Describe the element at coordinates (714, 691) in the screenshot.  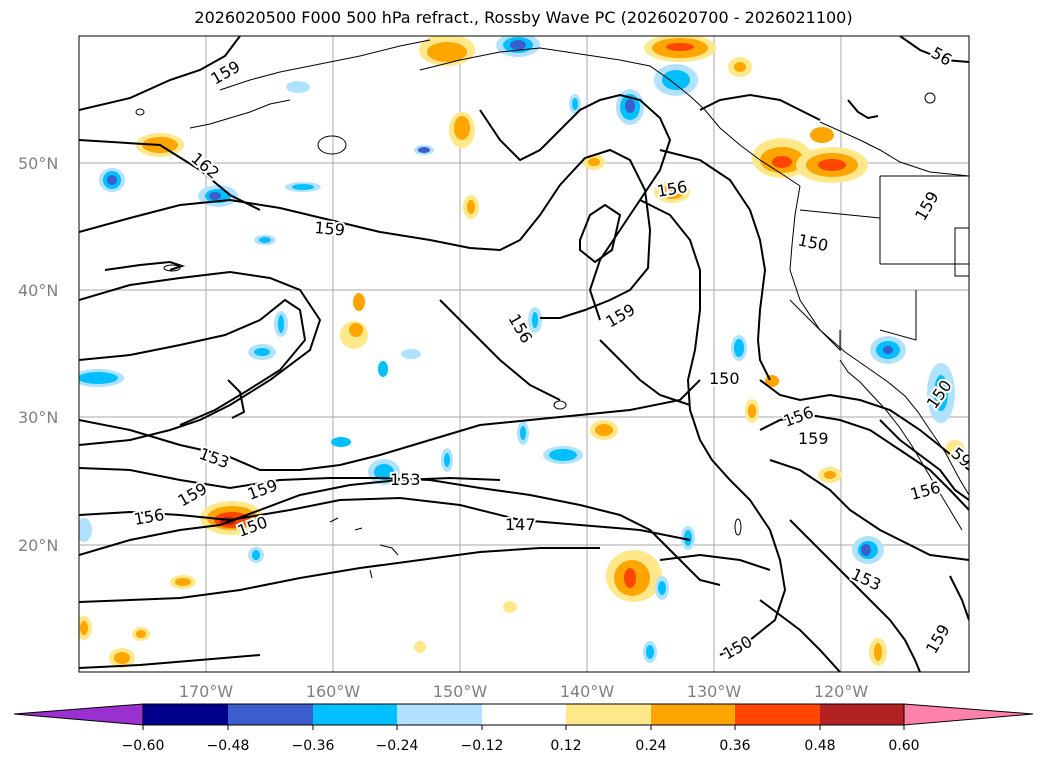
I see `lon-label: 130°W` at that location.